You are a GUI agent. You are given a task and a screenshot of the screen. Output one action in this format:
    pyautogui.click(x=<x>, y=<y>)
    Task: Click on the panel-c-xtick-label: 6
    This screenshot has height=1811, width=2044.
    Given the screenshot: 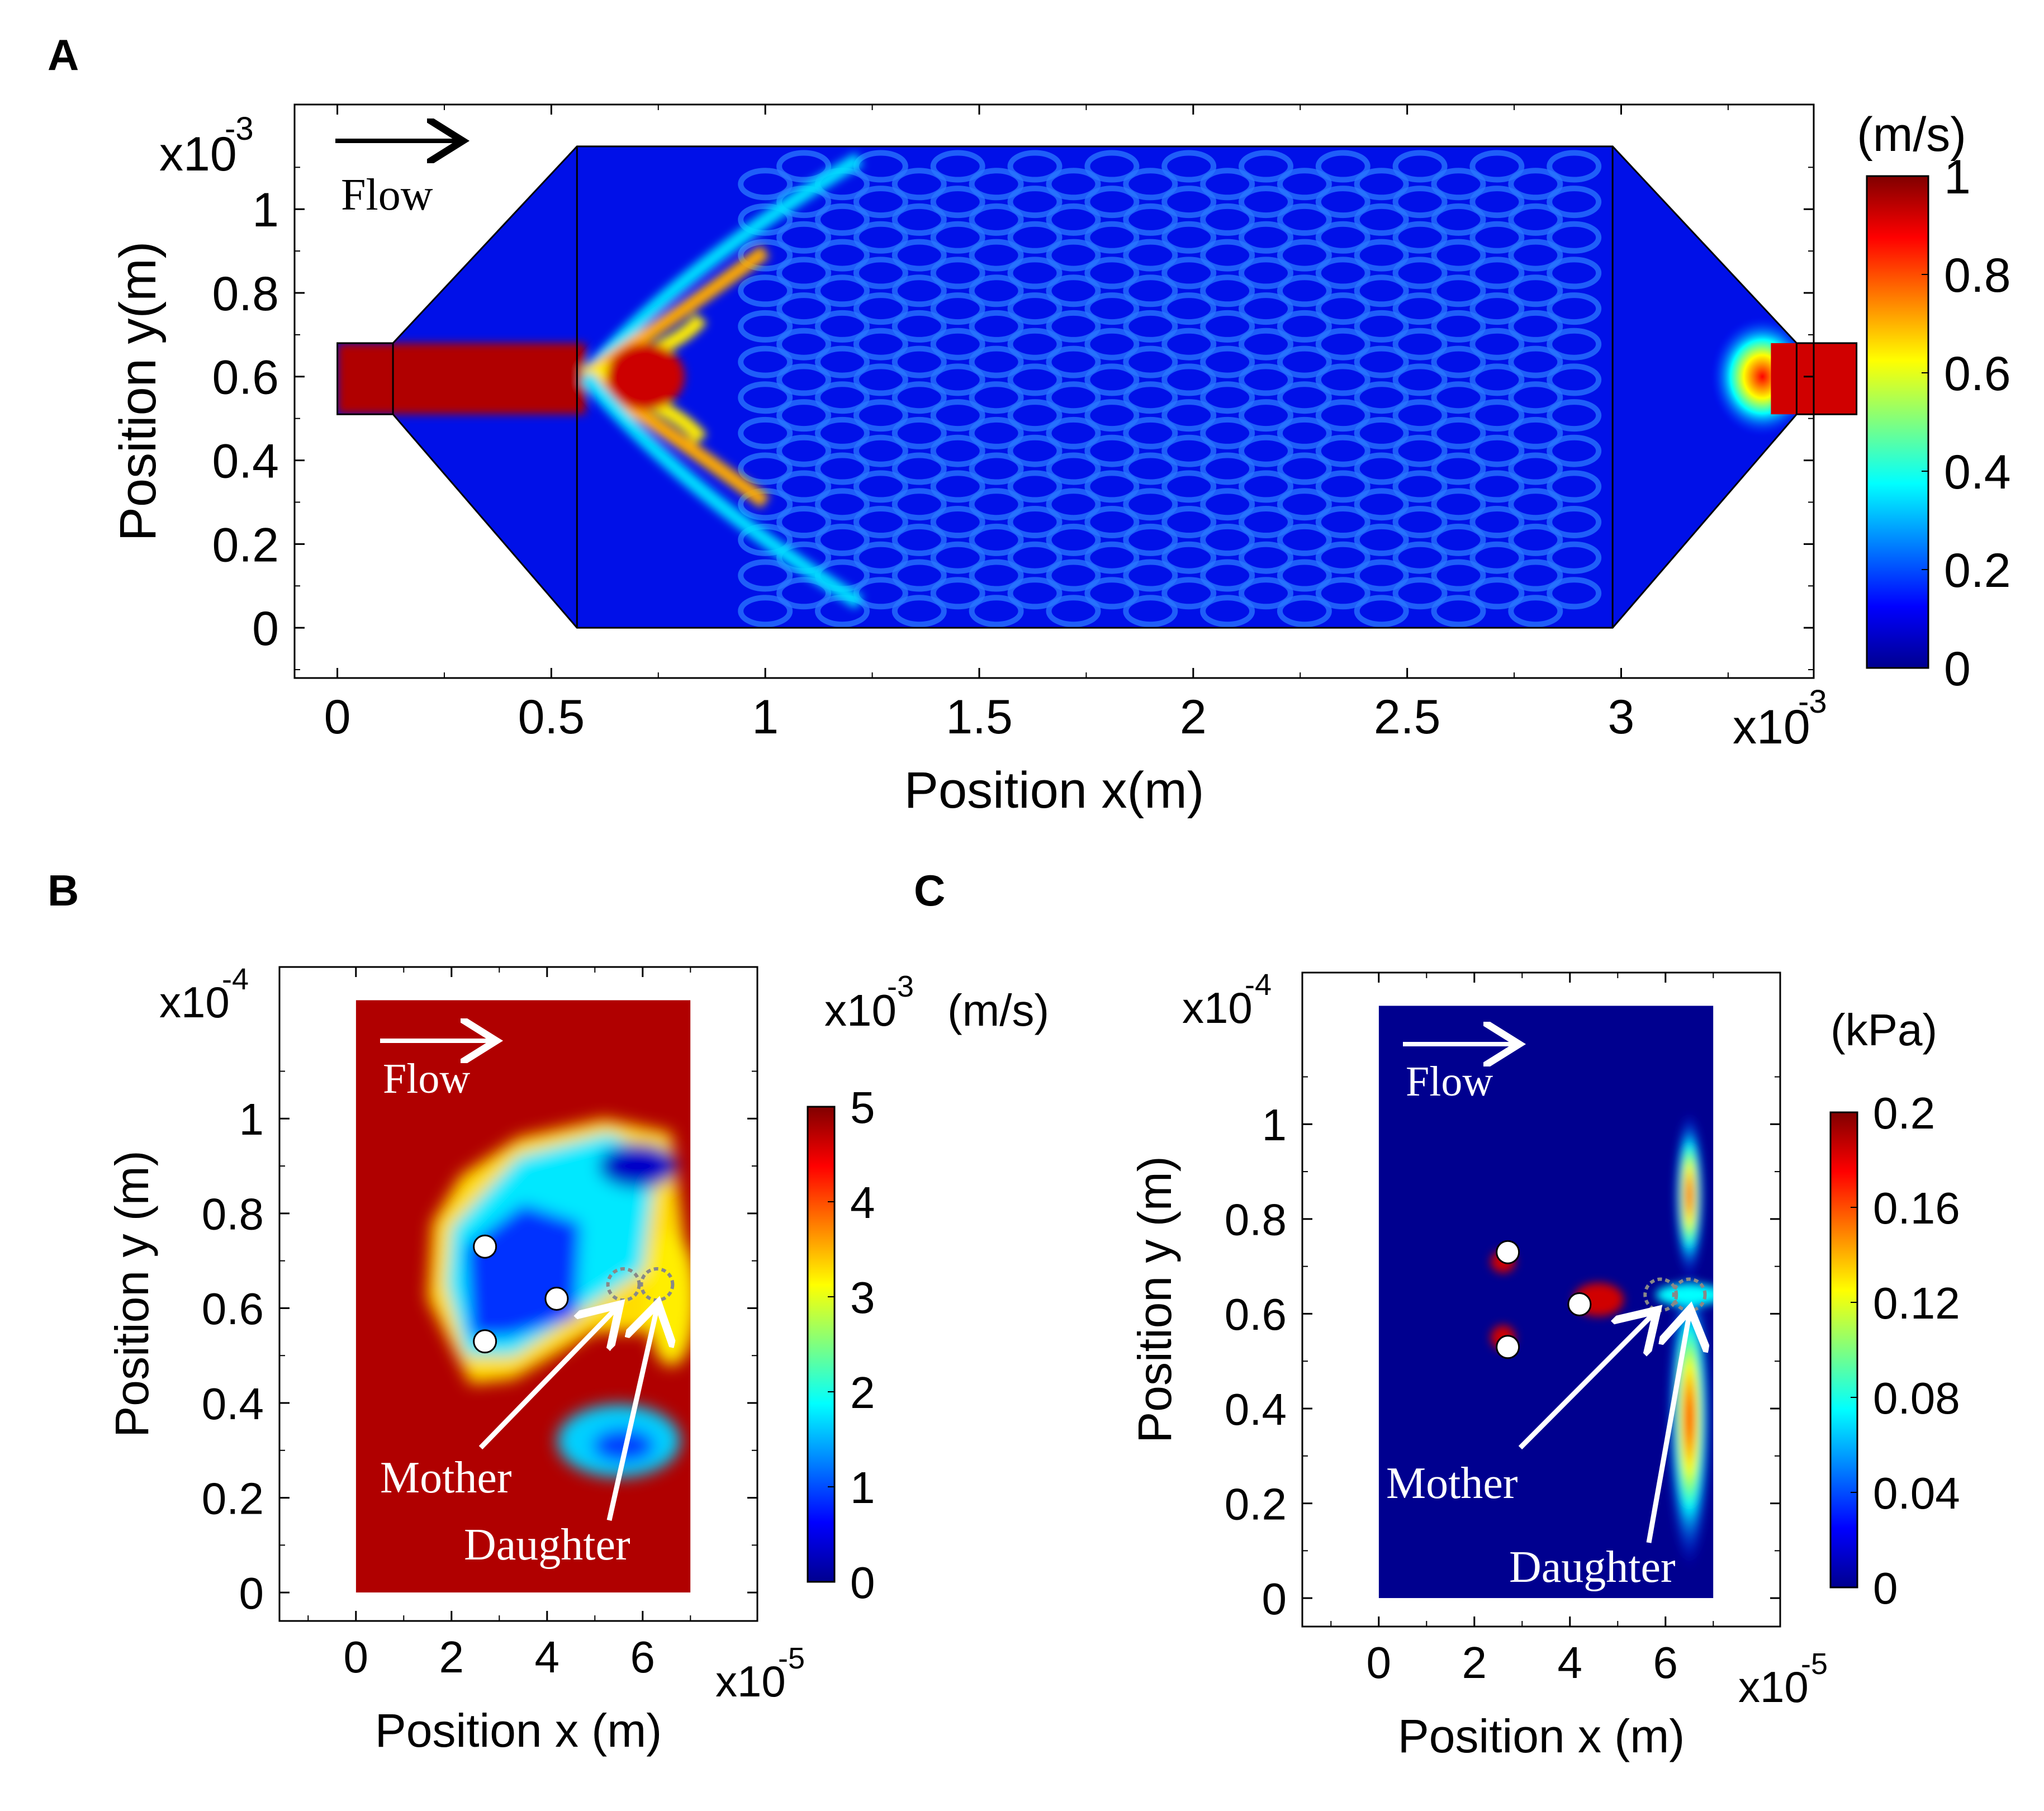 What is the action you would take?
    pyautogui.click(x=1665, y=1662)
    